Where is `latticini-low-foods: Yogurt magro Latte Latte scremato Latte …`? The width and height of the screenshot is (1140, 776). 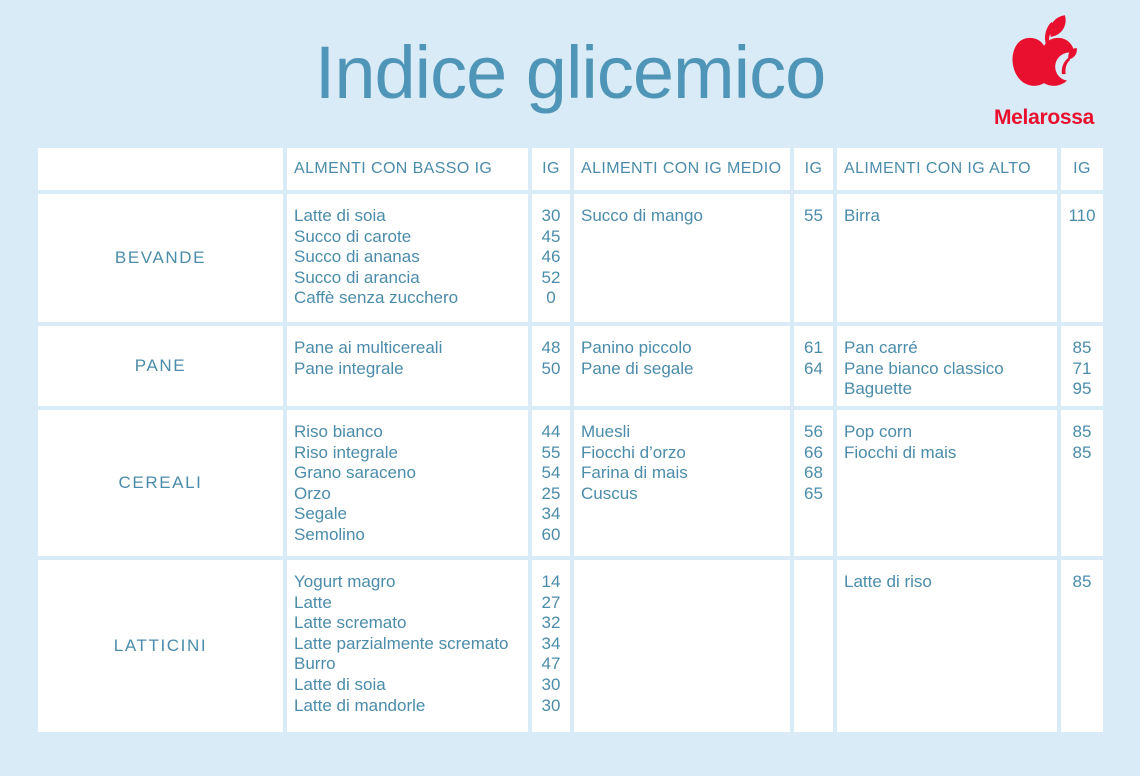 latticini-low-foods: Yogurt magro Latte Latte scremato Latte … is located at coordinates (407, 646).